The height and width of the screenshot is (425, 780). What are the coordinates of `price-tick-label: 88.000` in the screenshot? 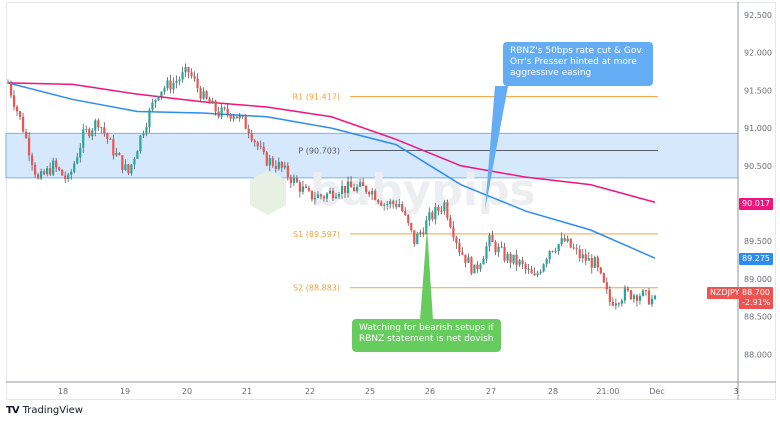 It's located at (758, 354).